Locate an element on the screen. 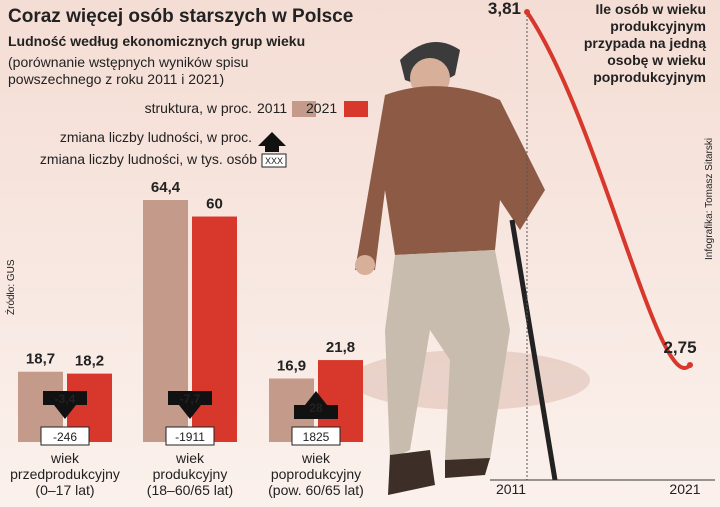  x-tick-label: (18–60/65 lat) is located at coordinates (190, 490).